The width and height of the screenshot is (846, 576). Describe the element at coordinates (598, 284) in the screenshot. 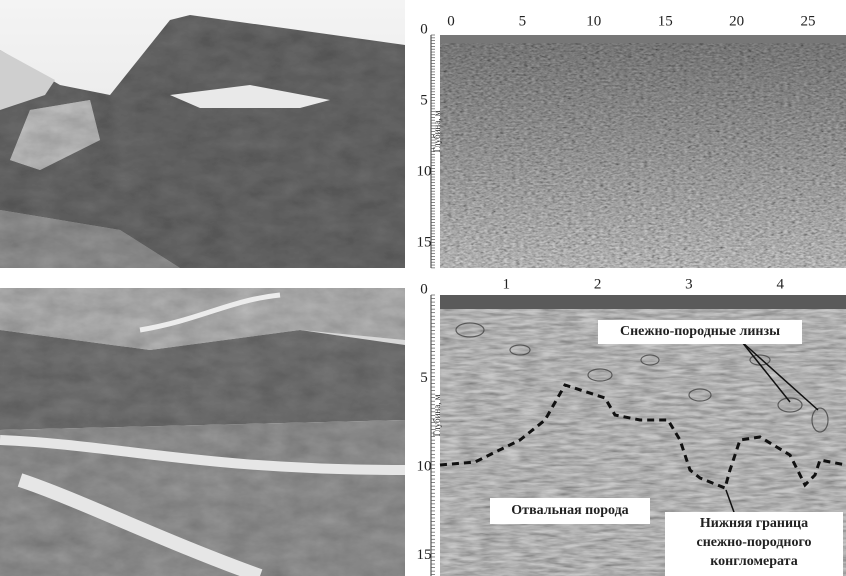

I see `x-tick-label: 2` at that location.